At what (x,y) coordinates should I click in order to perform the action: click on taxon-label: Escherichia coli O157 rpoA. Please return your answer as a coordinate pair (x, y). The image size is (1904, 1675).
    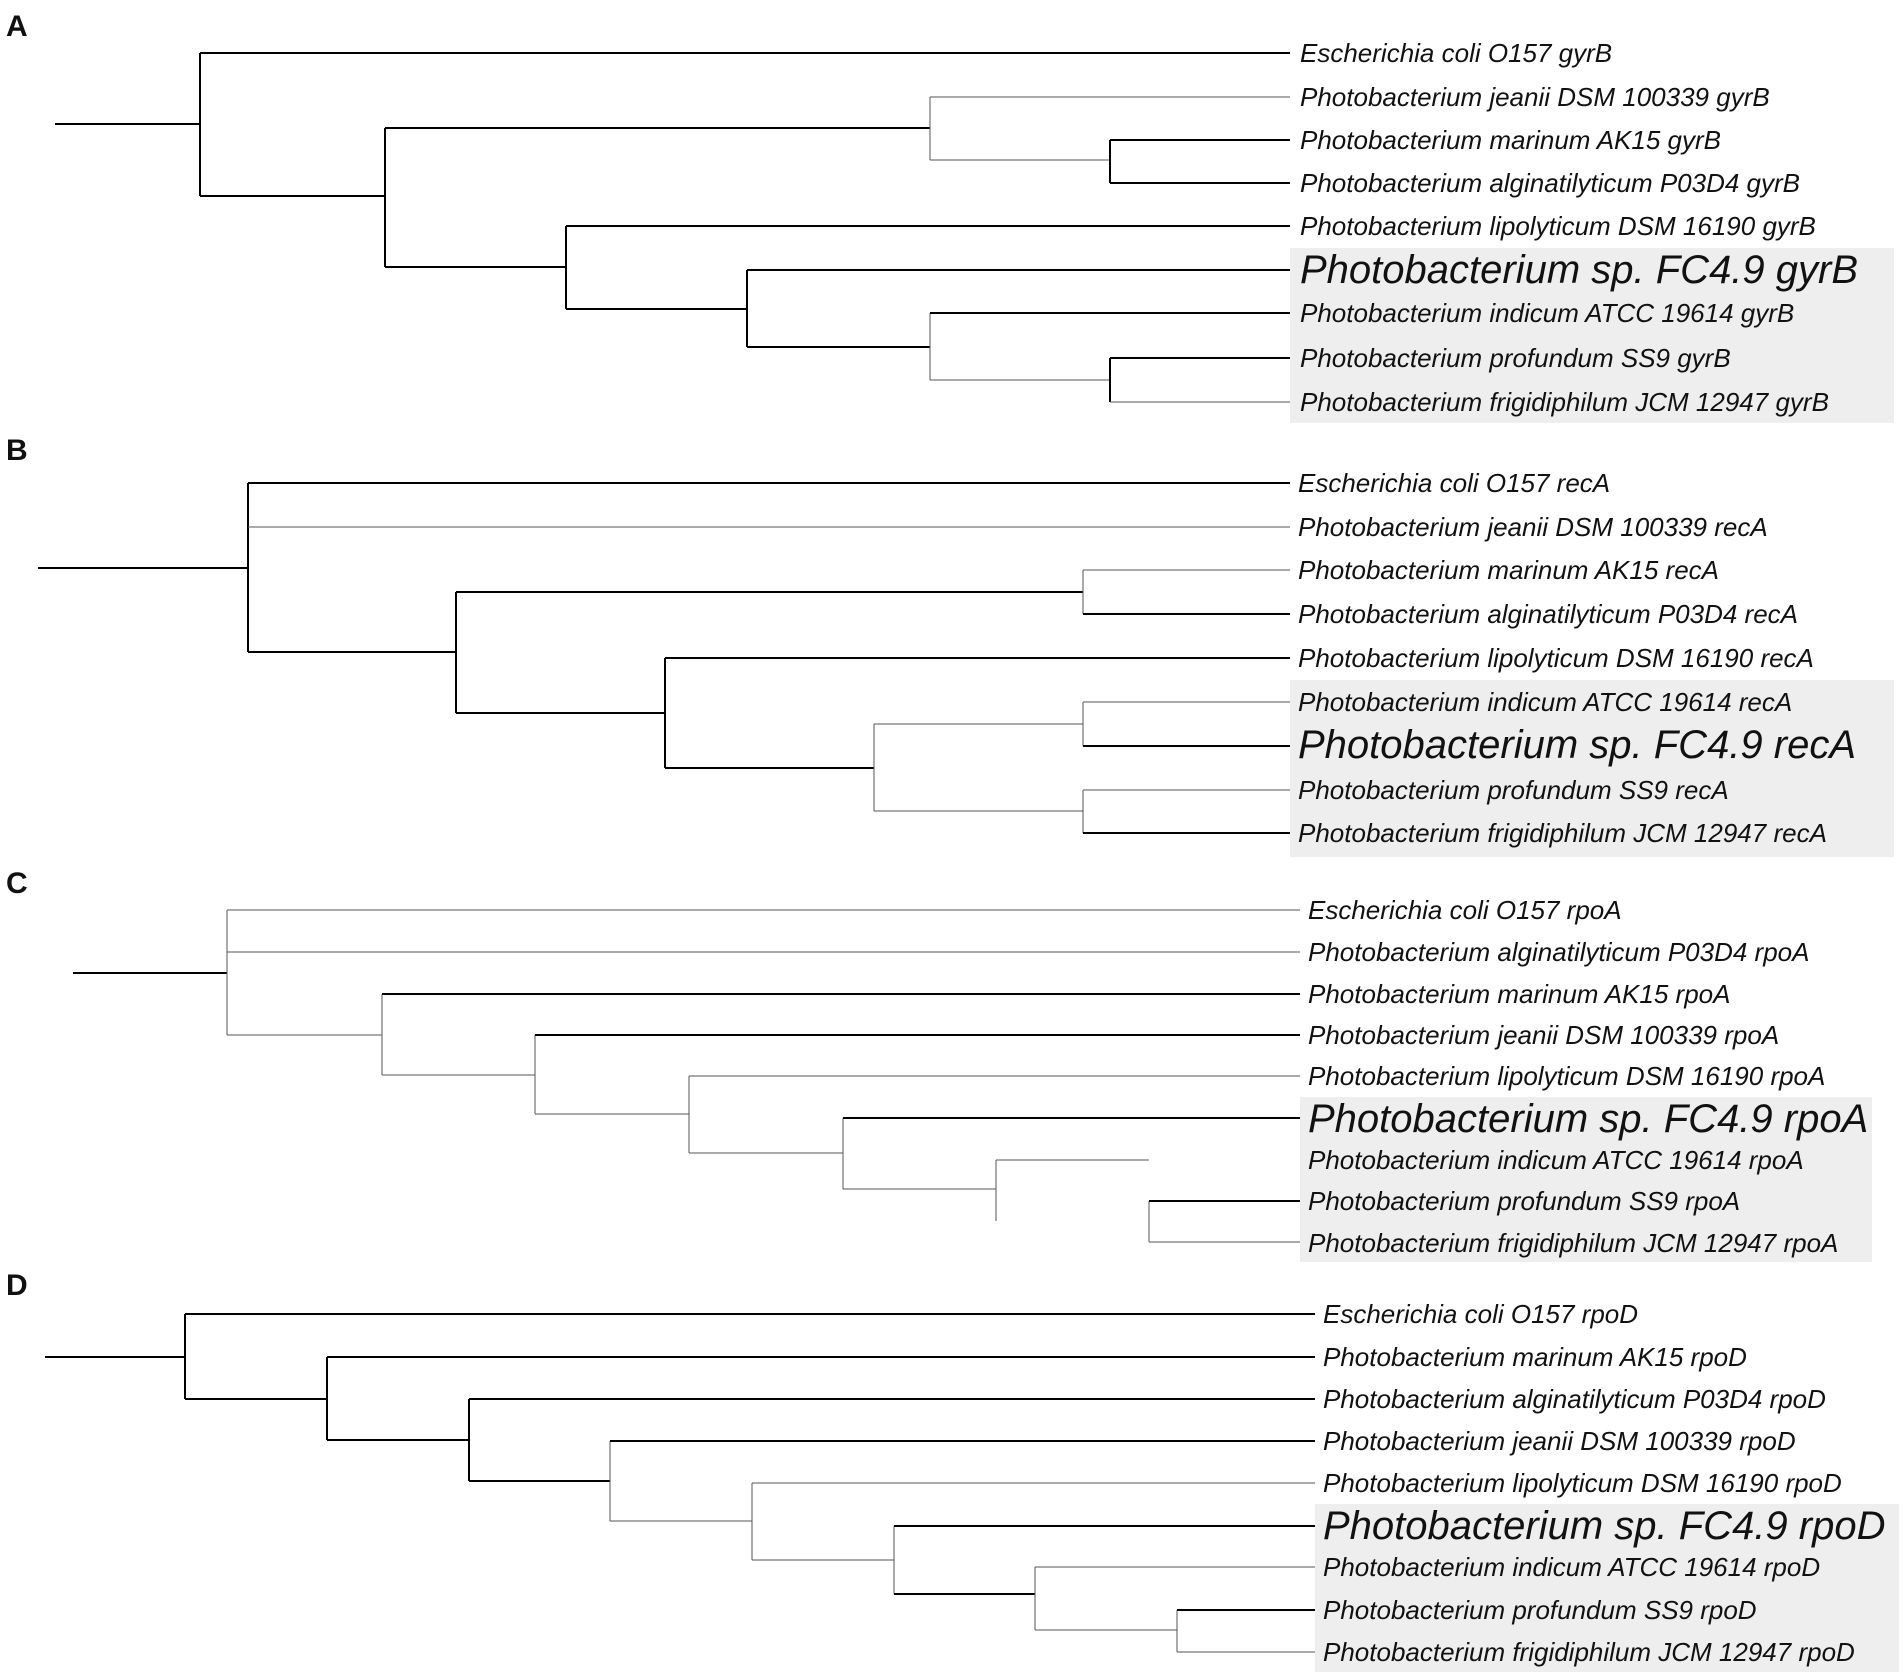
    Looking at the image, I should click on (1465, 910).